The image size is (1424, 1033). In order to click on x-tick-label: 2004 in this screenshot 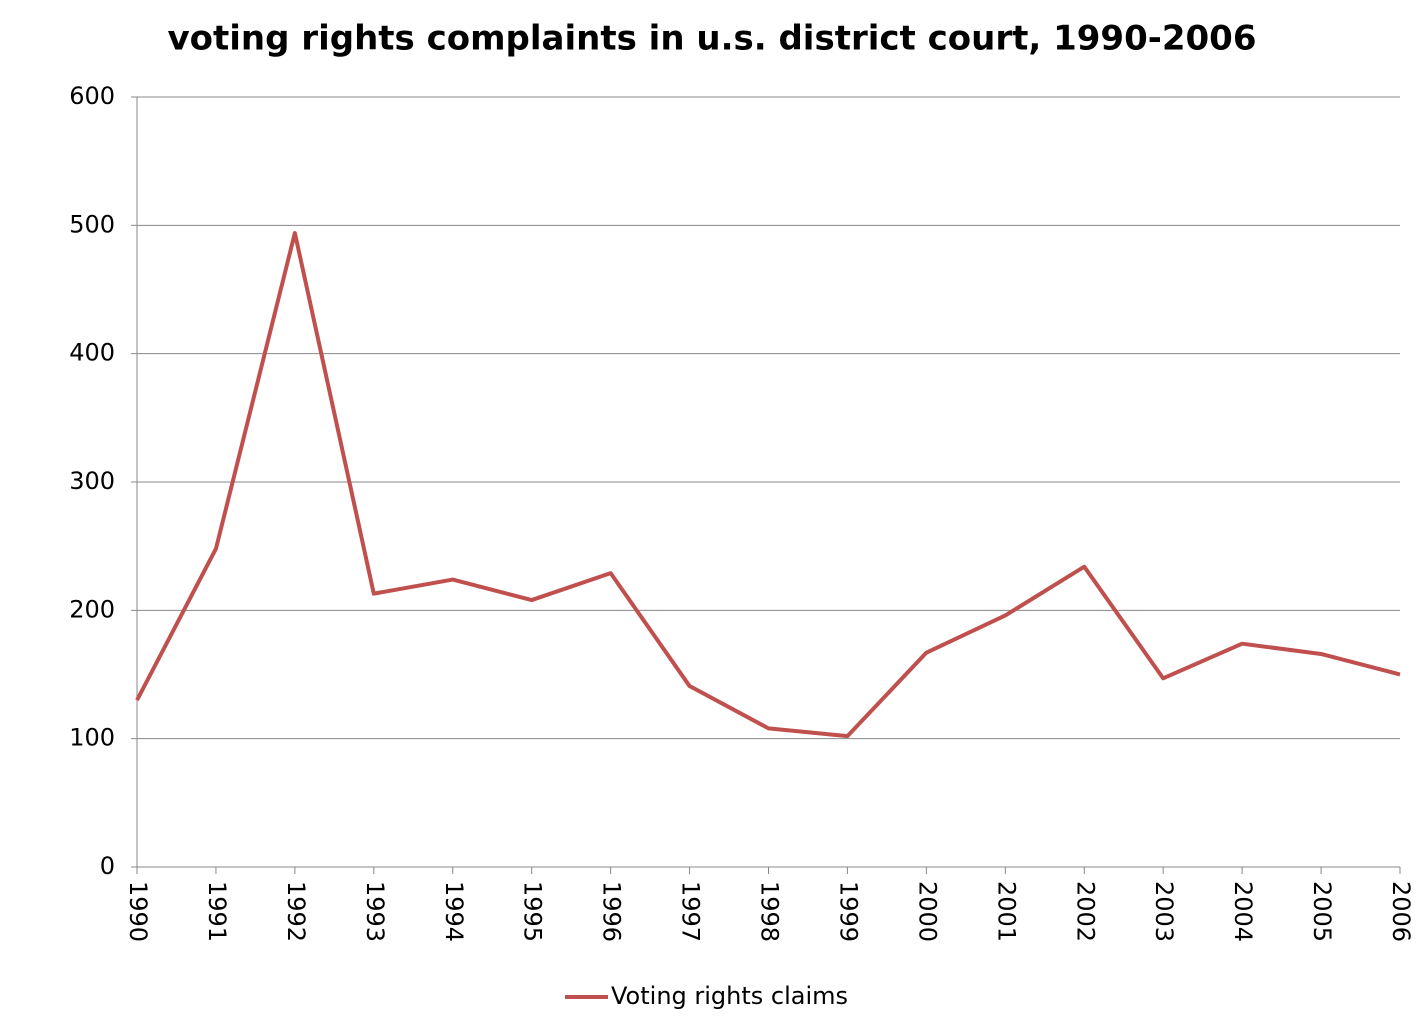, I will do `click(1243, 911)`.